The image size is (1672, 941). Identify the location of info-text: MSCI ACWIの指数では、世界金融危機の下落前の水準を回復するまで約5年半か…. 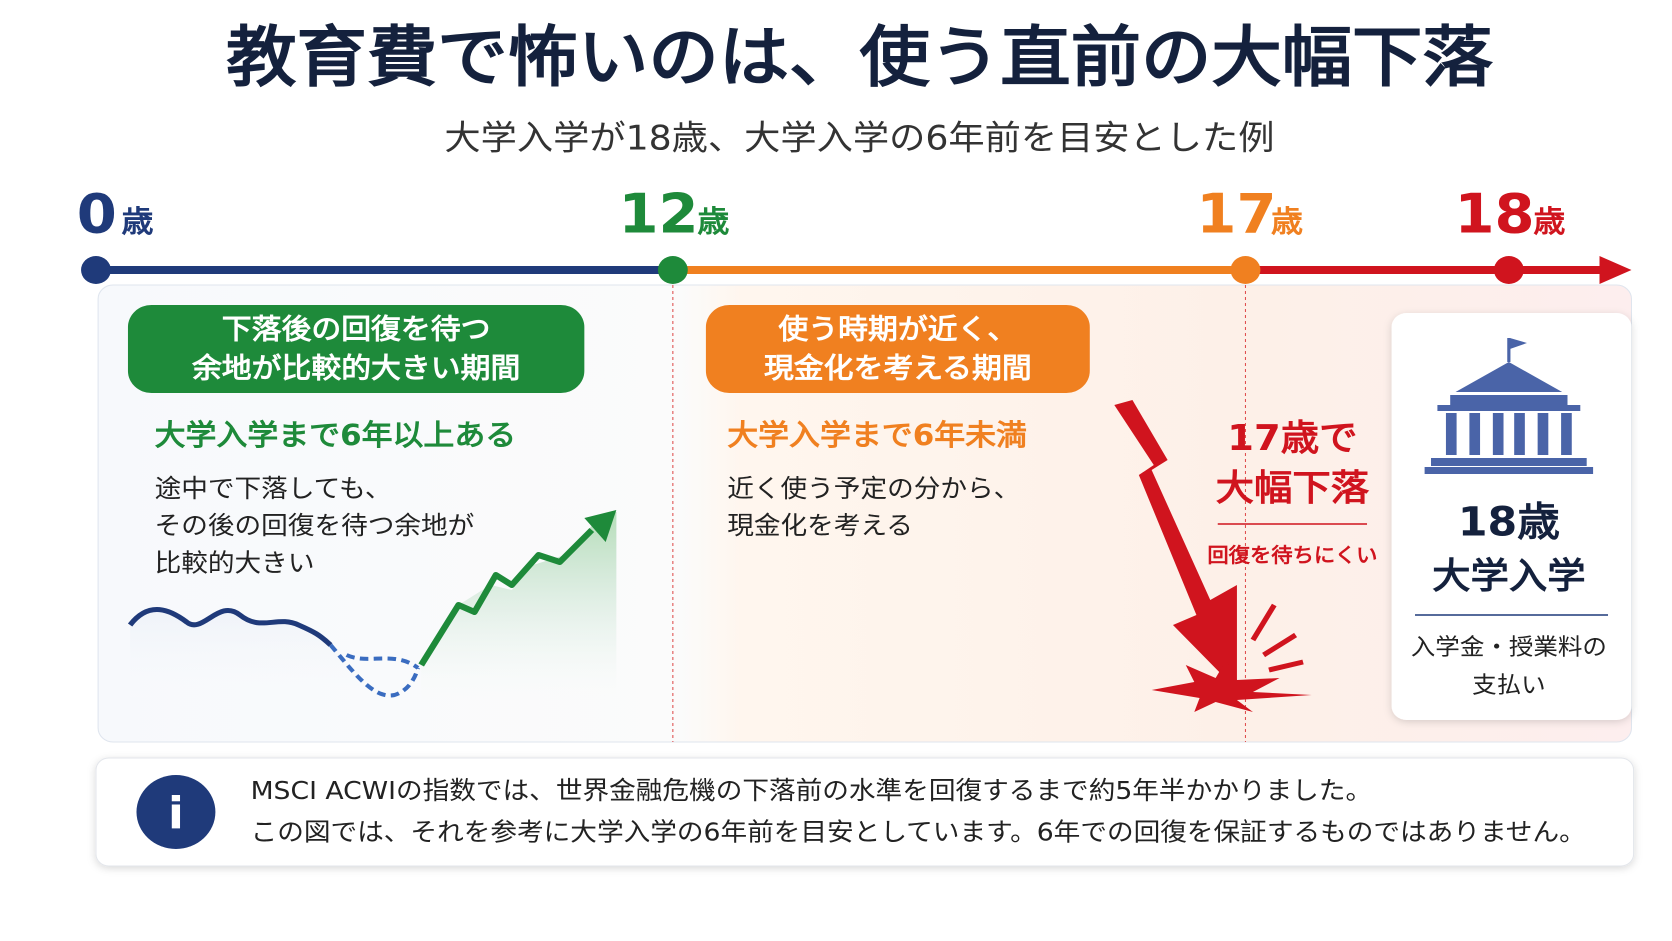
(812, 791).